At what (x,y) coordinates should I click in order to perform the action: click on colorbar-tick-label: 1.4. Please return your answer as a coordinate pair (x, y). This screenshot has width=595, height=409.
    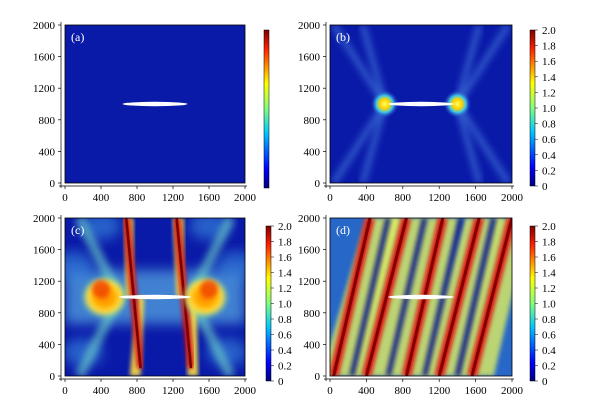
    Looking at the image, I should click on (549, 274).